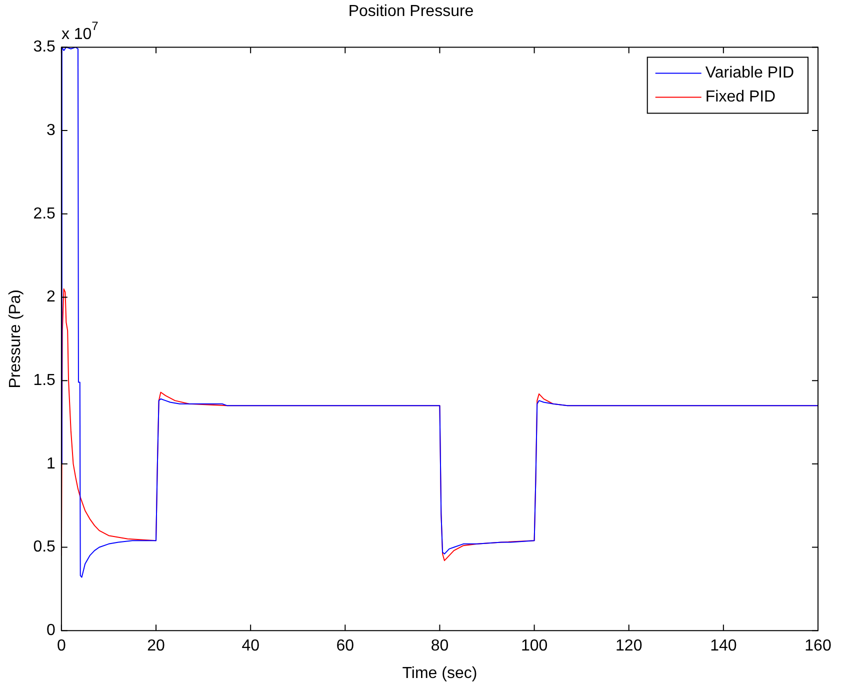 The height and width of the screenshot is (689, 842). Describe the element at coordinates (44, 47) in the screenshot. I see `y-tick-label: 3.5` at that location.